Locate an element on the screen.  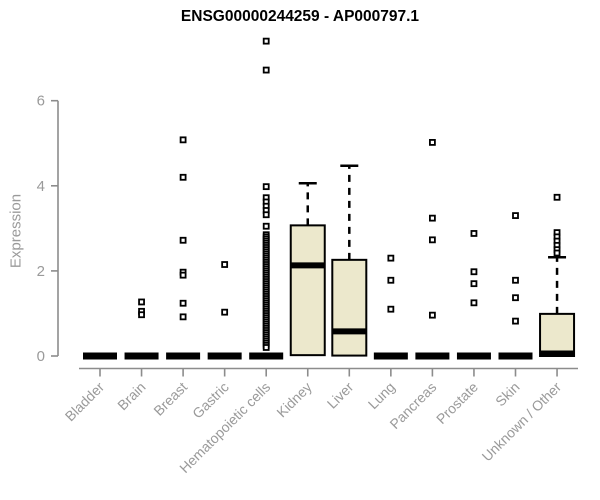
box-liver is located at coordinates (349, 307).